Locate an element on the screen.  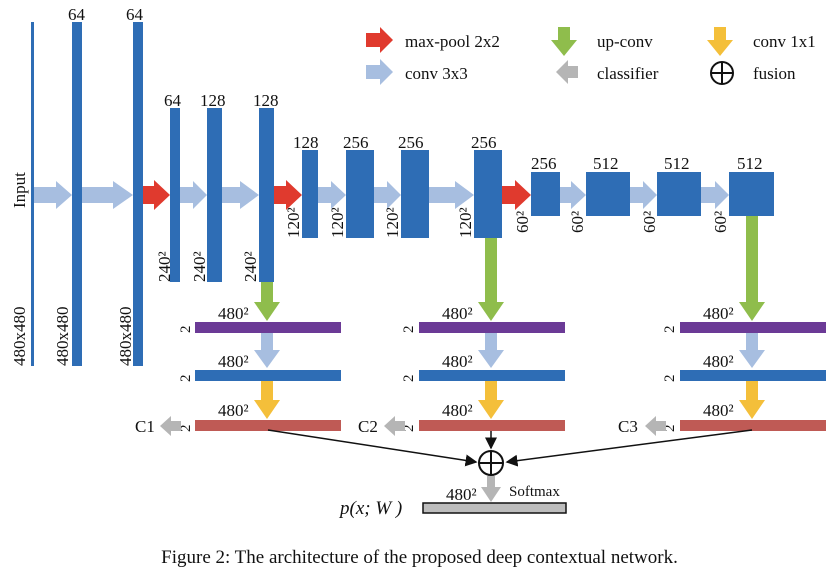
branch3-upconv-ch: 2 is located at coordinates (670, 330).